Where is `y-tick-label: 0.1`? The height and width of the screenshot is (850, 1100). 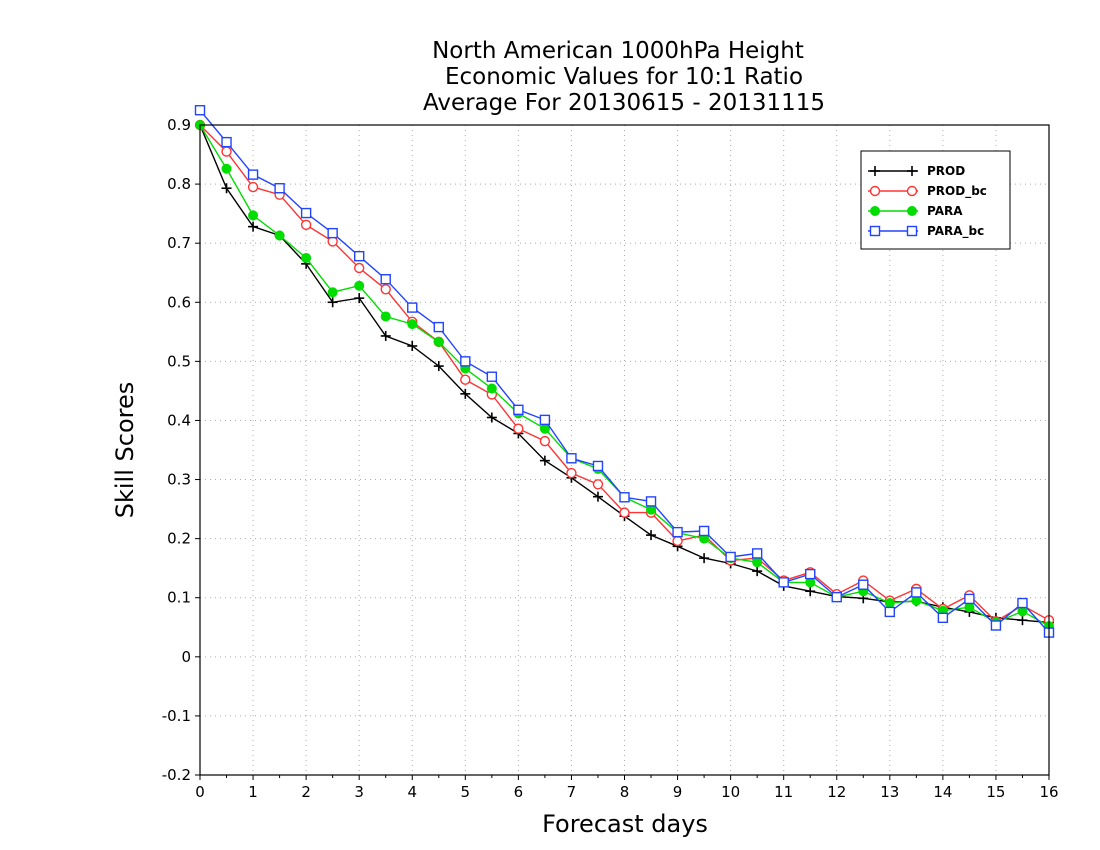
y-tick-label: 0.1 is located at coordinates (179, 598).